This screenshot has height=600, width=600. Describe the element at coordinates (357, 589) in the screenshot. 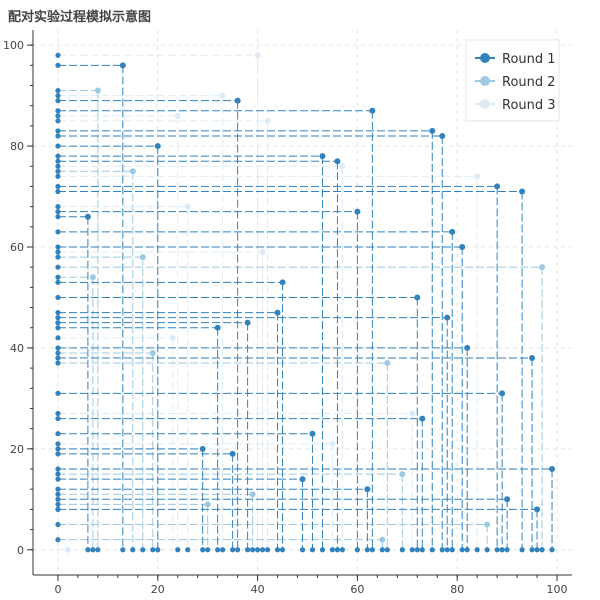

I see `x-tick-label: 60` at that location.